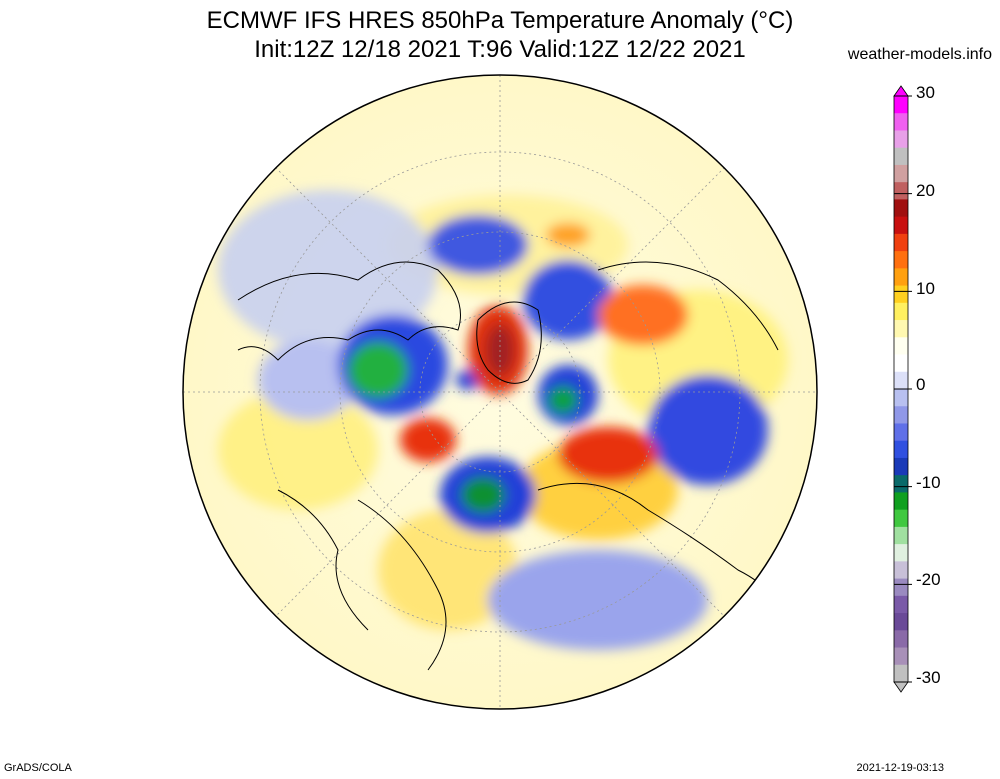 The image size is (1000, 779). What do you see at coordinates (925, 190) in the screenshot?
I see `colorbar-tick-20: 20` at bounding box center [925, 190].